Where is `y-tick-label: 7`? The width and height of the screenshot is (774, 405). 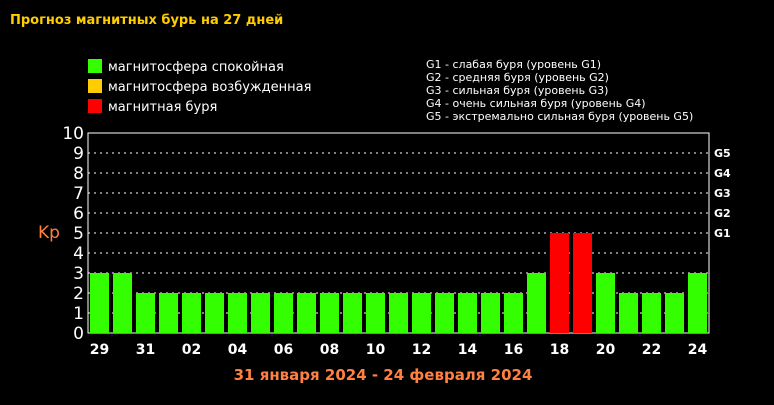
y-tick-label: 7 is located at coordinates (78, 194).